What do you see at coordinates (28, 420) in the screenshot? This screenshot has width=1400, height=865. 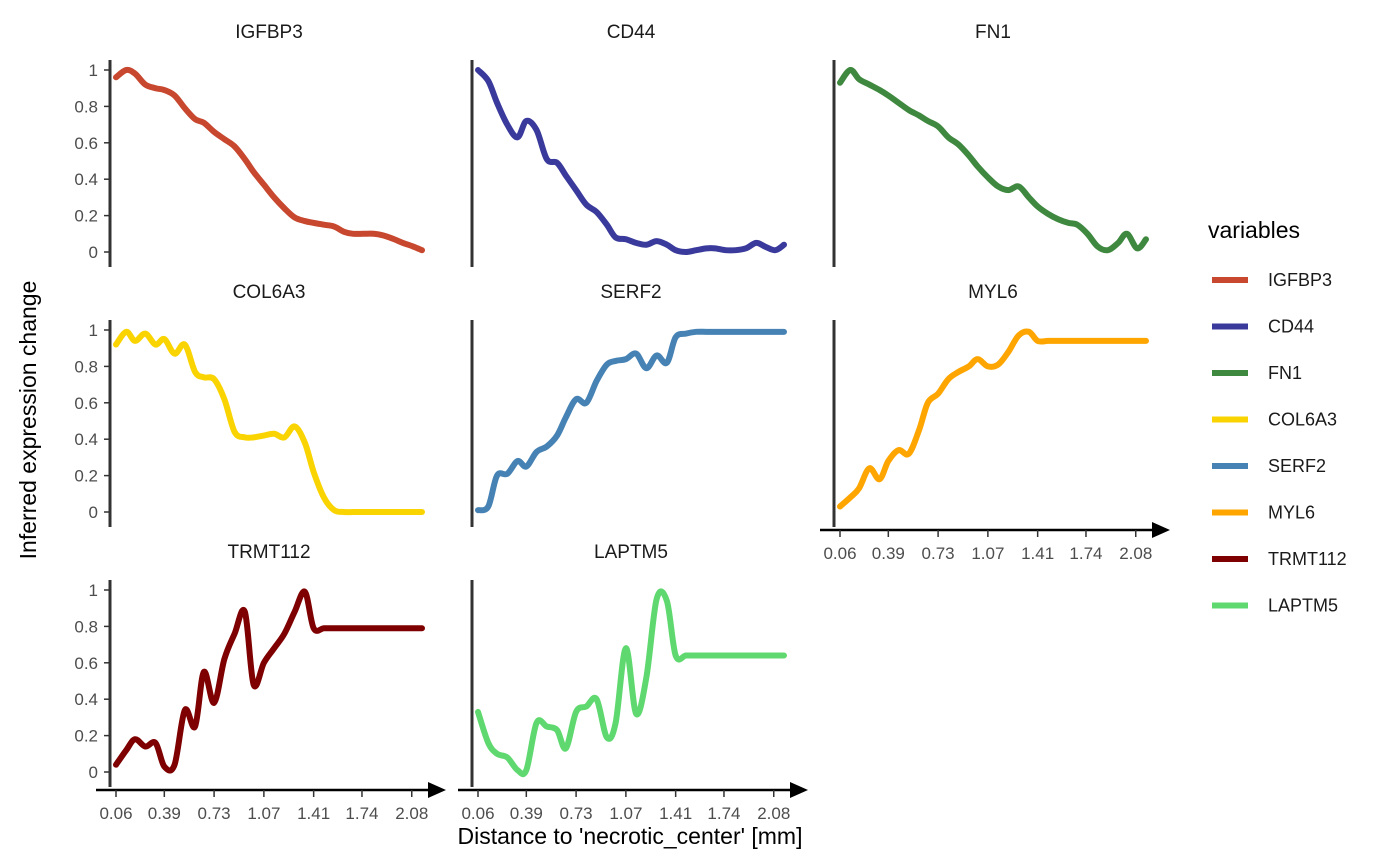 I see `y-axis-title: Inferred expression change` at bounding box center [28, 420].